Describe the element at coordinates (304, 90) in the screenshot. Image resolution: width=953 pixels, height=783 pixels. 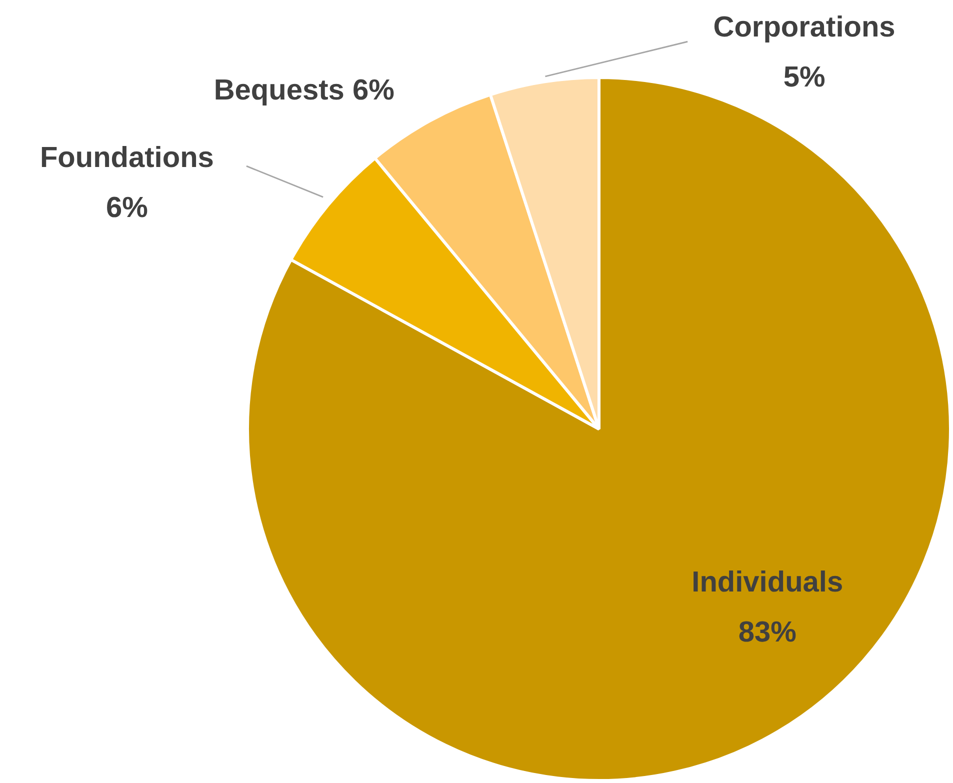
I see `slice-label: Bequests 6%` at that location.